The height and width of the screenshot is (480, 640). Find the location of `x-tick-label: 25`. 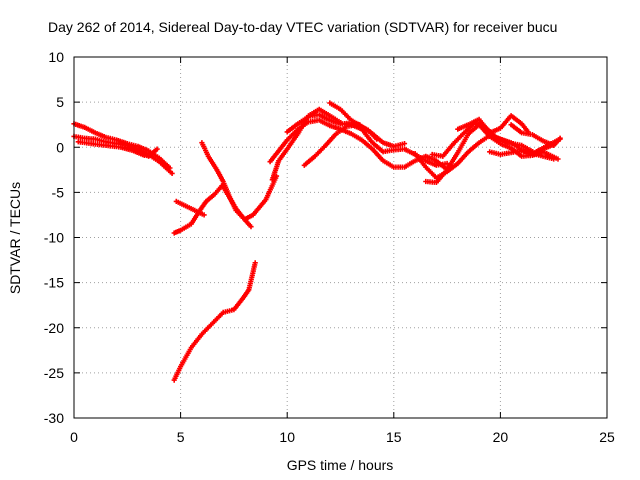

x-tick-label: 25 is located at coordinates (607, 437).